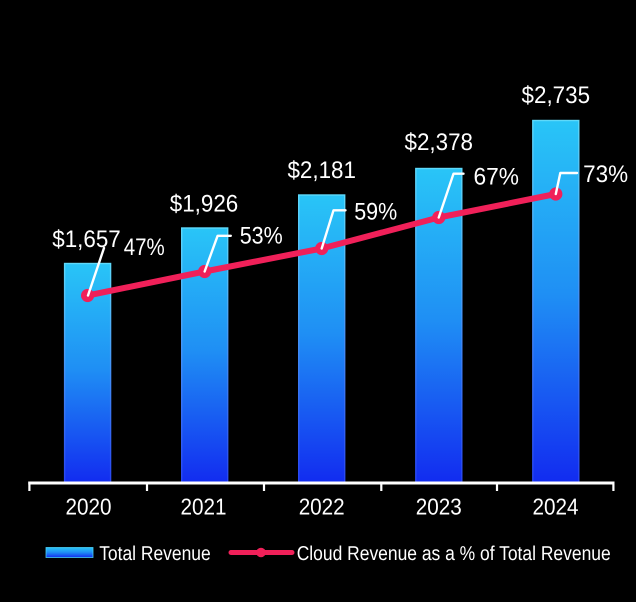 The width and height of the screenshot is (636, 602). I want to click on svg-text: 53%, so click(261, 235).